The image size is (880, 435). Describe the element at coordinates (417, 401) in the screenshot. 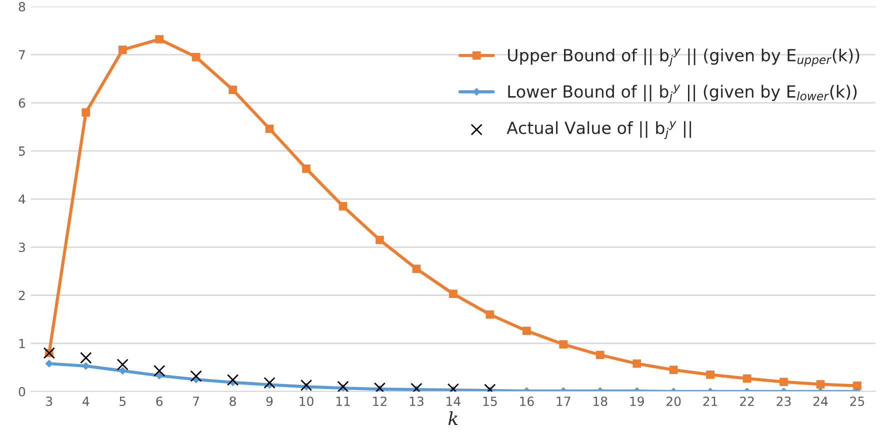

I see `x-tick-label: 13` at that location.